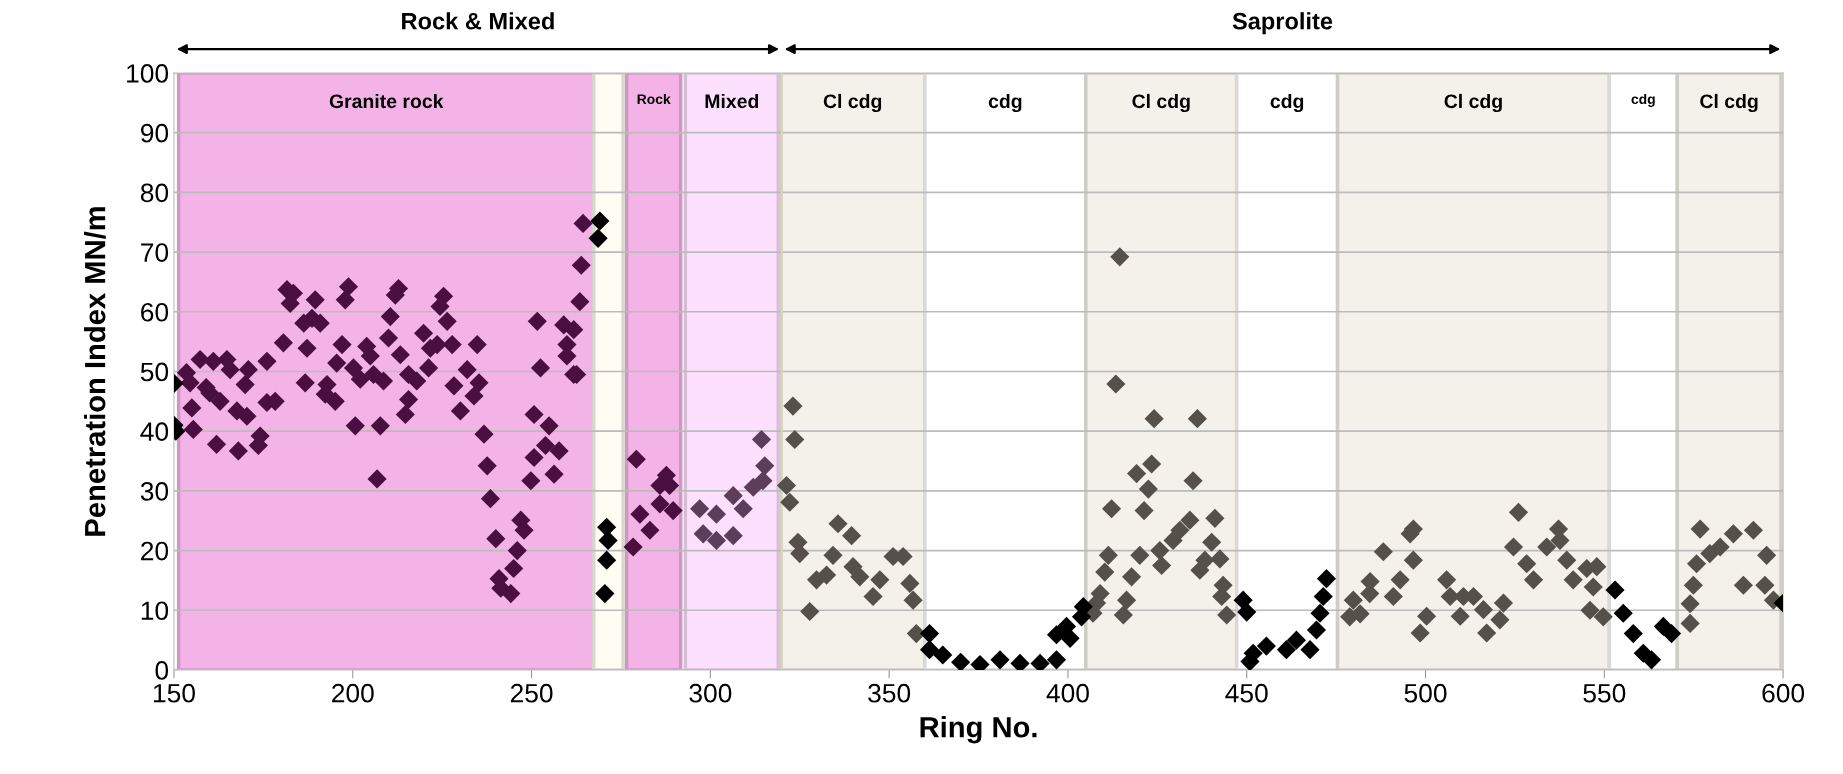 The width and height of the screenshot is (1843, 774). What do you see at coordinates (732, 101) in the screenshot?
I see `band-label: Mixed` at bounding box center [732, 101].